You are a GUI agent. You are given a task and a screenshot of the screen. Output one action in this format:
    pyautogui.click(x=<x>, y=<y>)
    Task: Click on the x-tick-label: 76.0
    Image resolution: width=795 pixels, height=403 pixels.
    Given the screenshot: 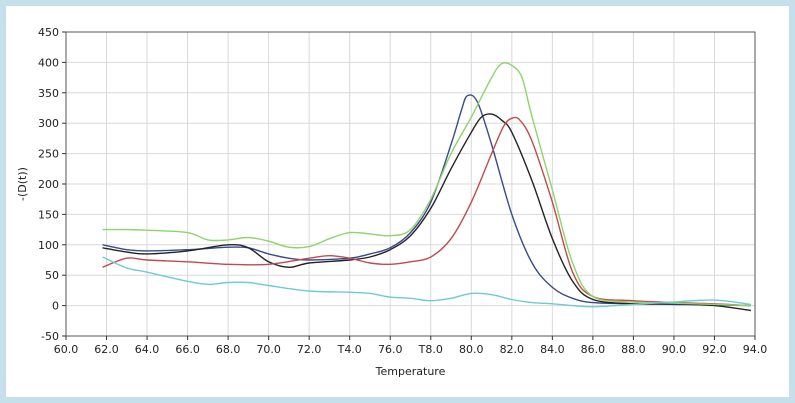 What is the action you would take?
    pyautogui.click(x=390, y=349)
    